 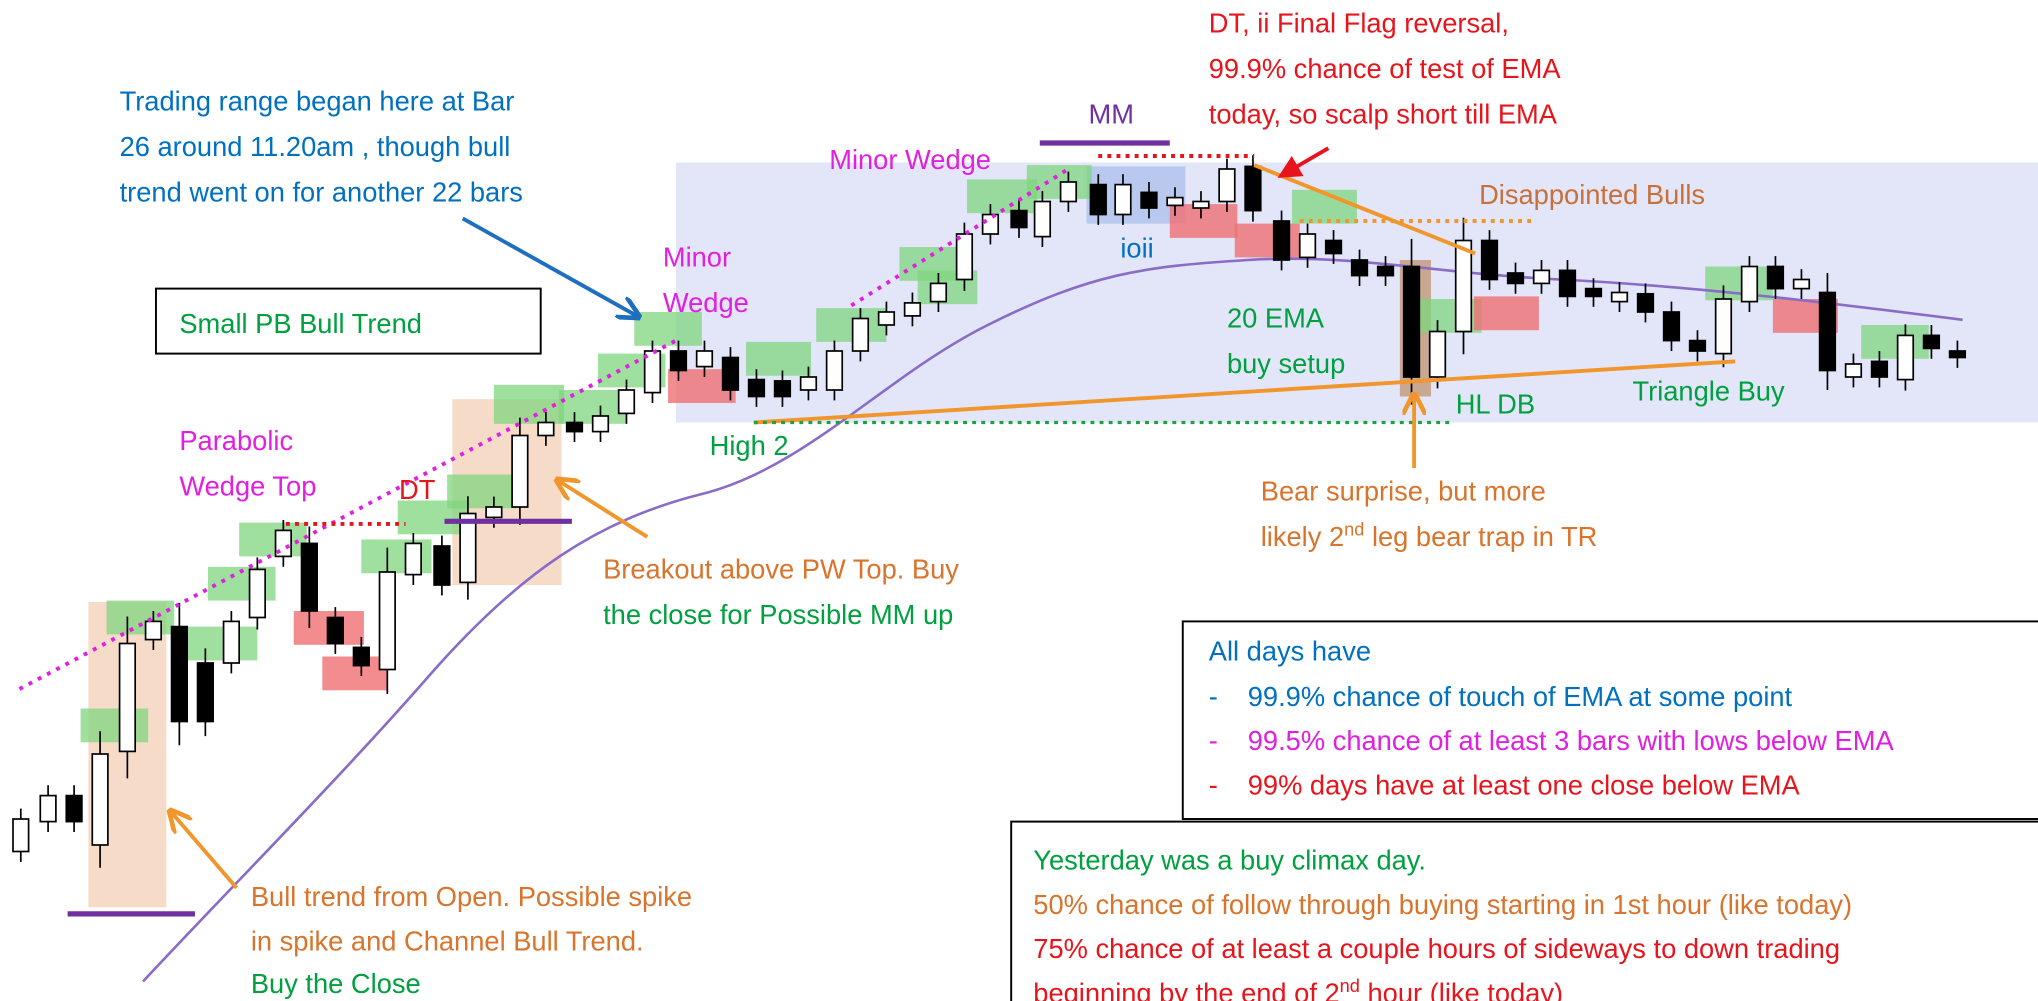 What do you see at coordinates (1186, 989) in the screenshot?
I see `text-part: beginning by the end of 2` at bounding box center [1186, 989].